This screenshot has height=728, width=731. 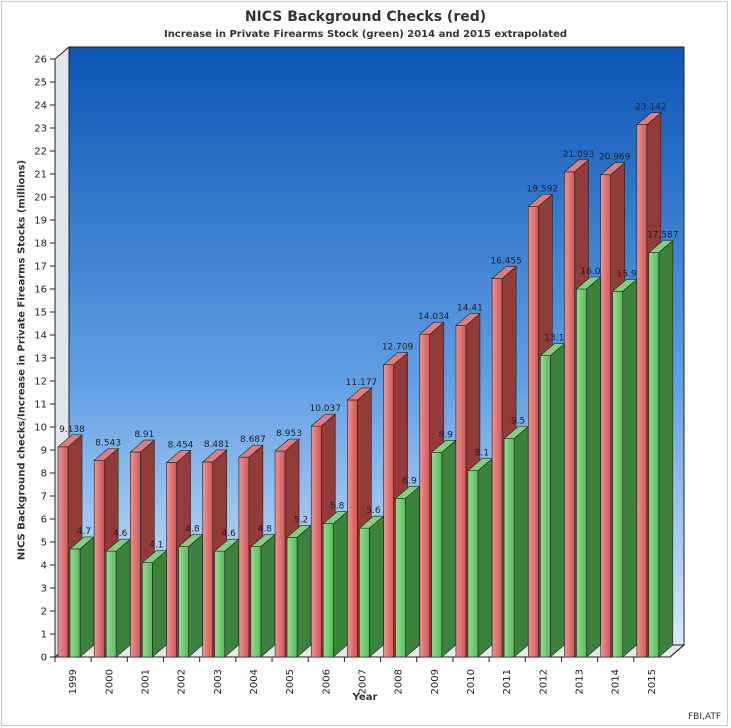 What do you see at coordinates (554, 339) in the screenshot?
I see `data-label: 13.1` at bounding box center [554, 339].